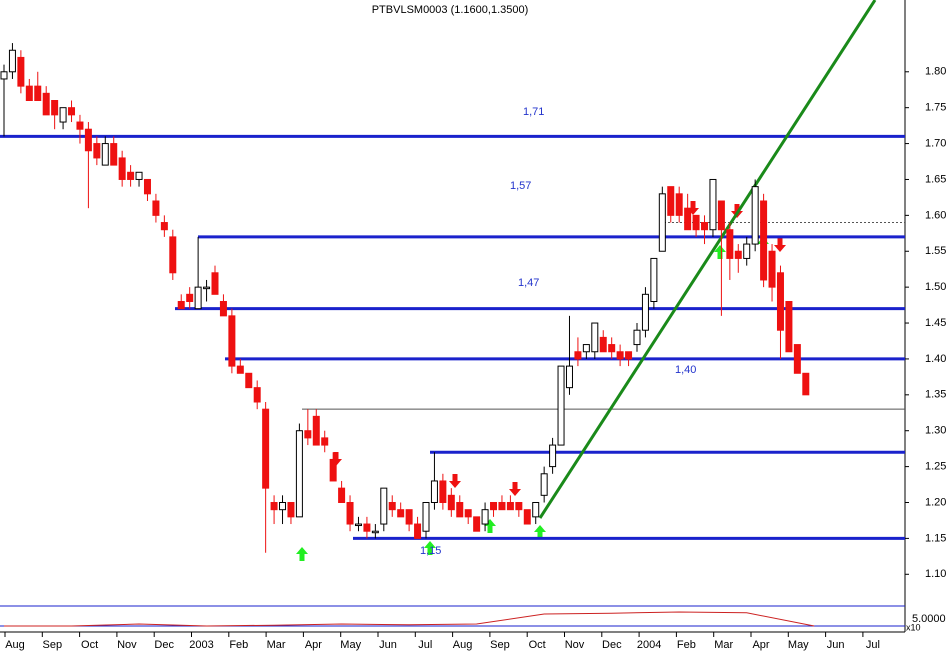 The height and width of the screenshot is (651, 952). What do you see at coordinates (935, 323) in the screenshot?
I see `y-tick-label: 1.45` at bounding box center [935, 323].